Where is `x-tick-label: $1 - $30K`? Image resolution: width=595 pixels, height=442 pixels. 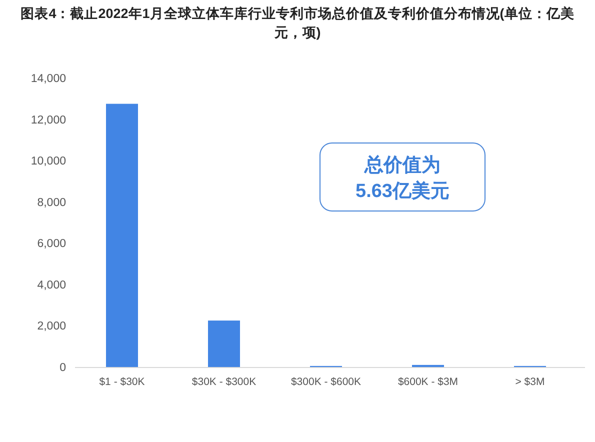
x-tick-label: $1 - $30K is located at coordinates (122, 382).